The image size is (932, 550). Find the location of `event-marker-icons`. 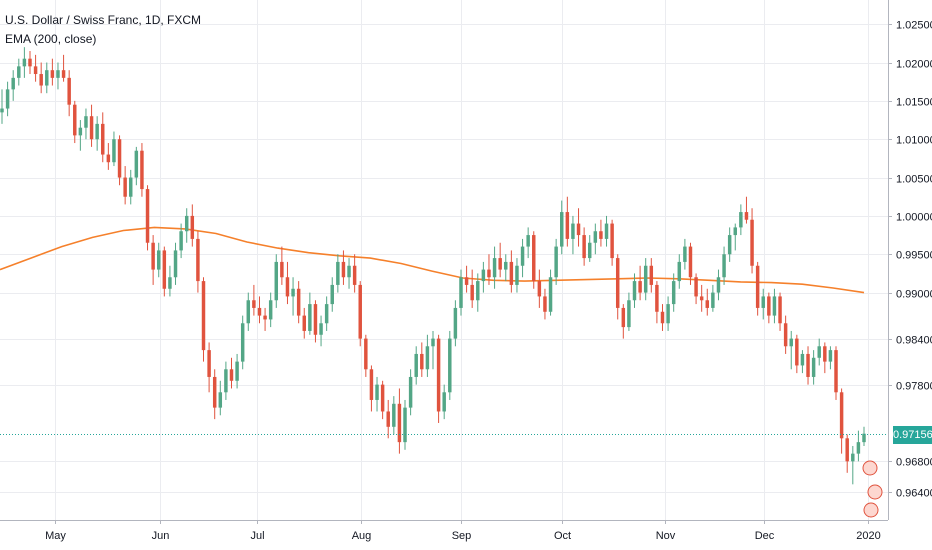

event-marker-icons is located at coordinates (872, 489).